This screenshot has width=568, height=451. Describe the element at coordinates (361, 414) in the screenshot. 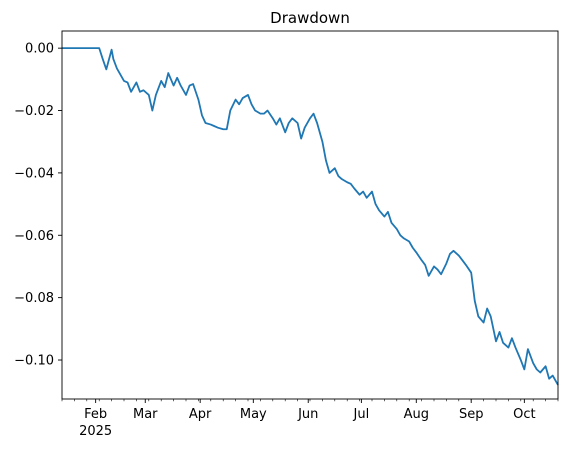

I see `x-tick-label: Jul` at that location.